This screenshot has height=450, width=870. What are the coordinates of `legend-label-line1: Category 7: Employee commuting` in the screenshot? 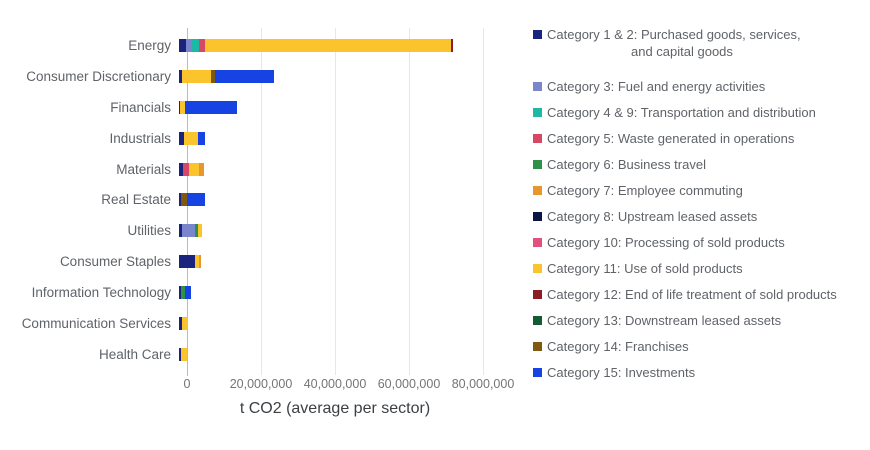 It's located at (645, 190).